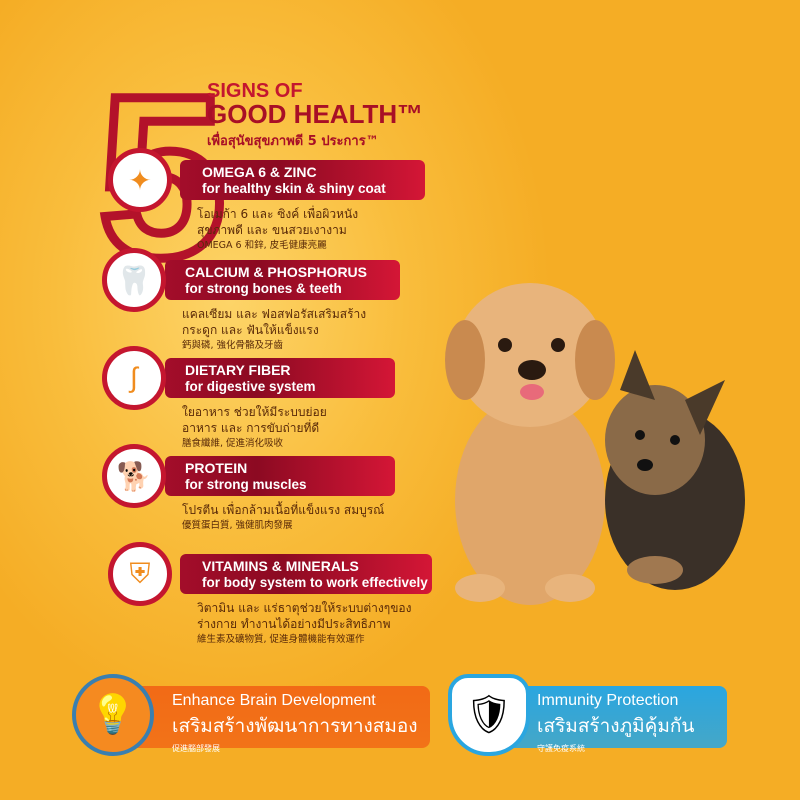 The width and height of the screenshot is (800, 800). I want to click on thai-line1: แคลเซียม และ ฟอสฟอรัสเสริมสร้าง, so click(274, 314).